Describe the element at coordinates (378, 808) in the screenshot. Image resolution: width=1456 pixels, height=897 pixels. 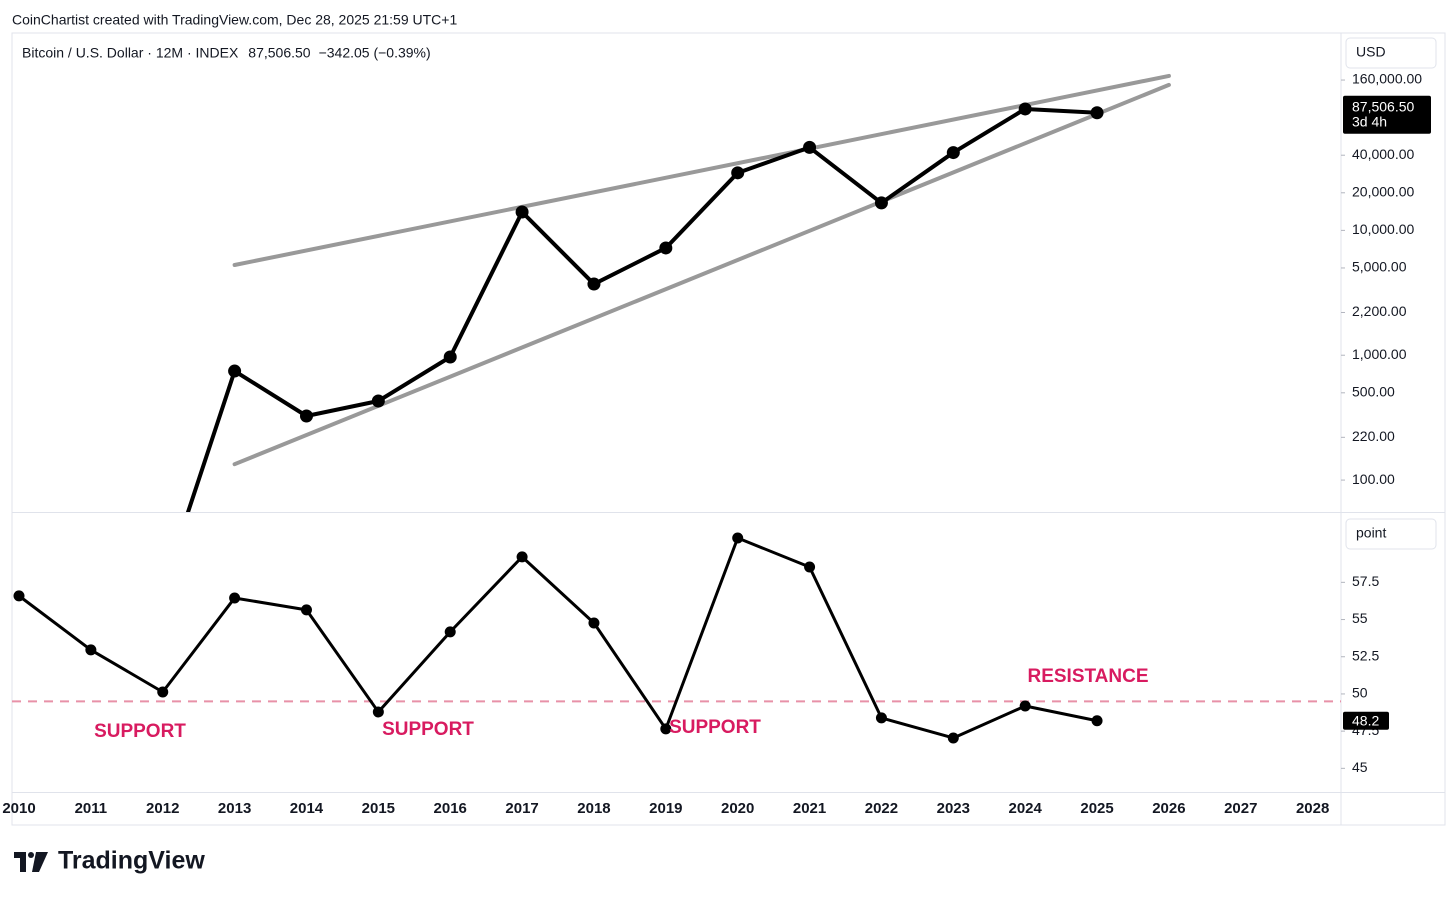
I see `x-tick-label: 2015` at that location.